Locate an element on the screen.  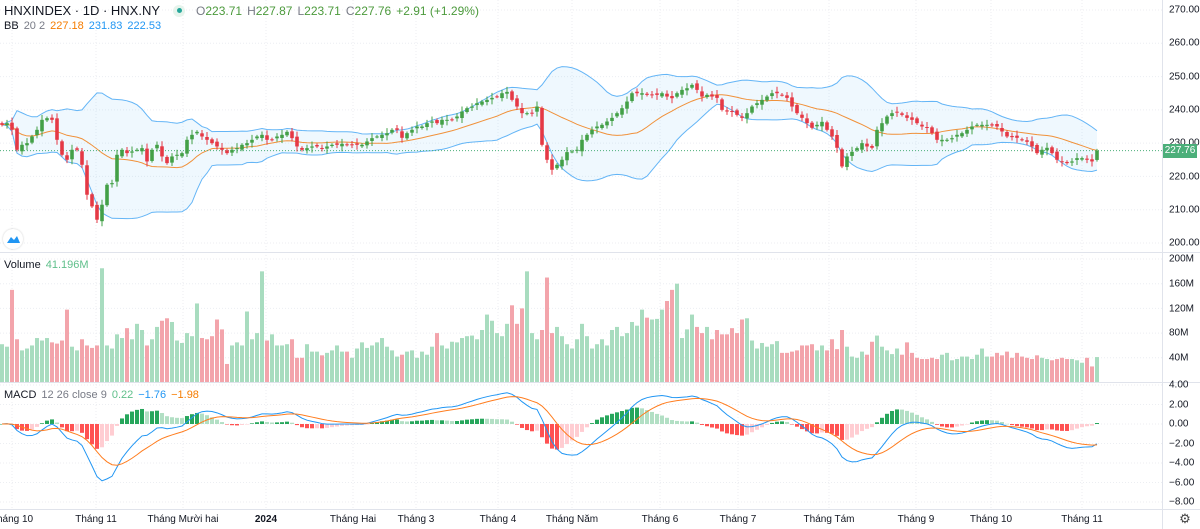
symbol-title: HNXINDEX · 1D · HNX.NY is located at coordinates (82, 10).